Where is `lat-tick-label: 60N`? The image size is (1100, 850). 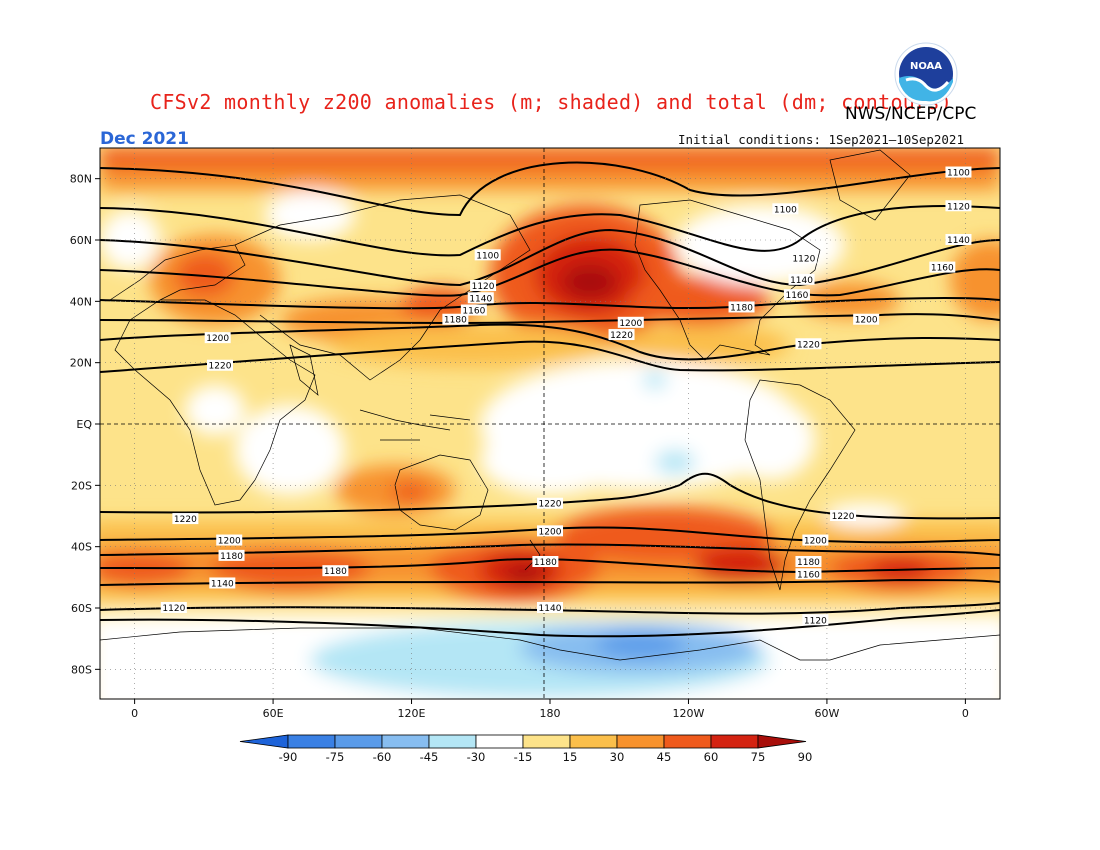 lat-tick-label: 60N is located at coordinates (81, 240).